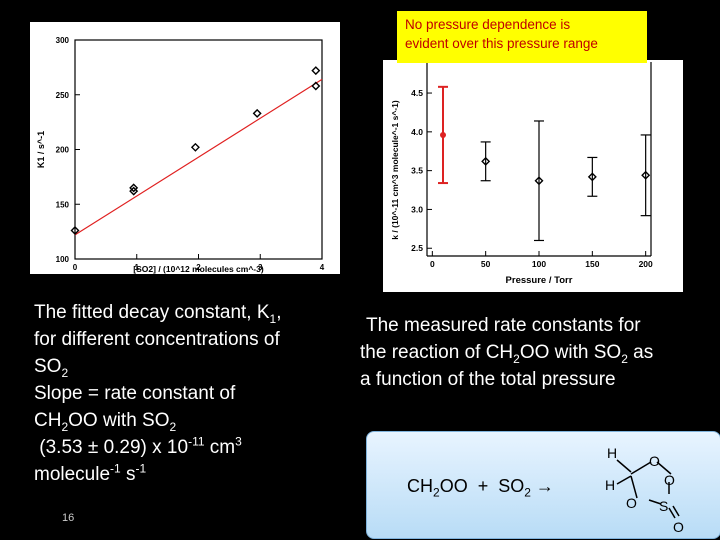  Describe the element at coordinates (486, 264) in the screenshot. I see `x-tick-label: 50` at that location.